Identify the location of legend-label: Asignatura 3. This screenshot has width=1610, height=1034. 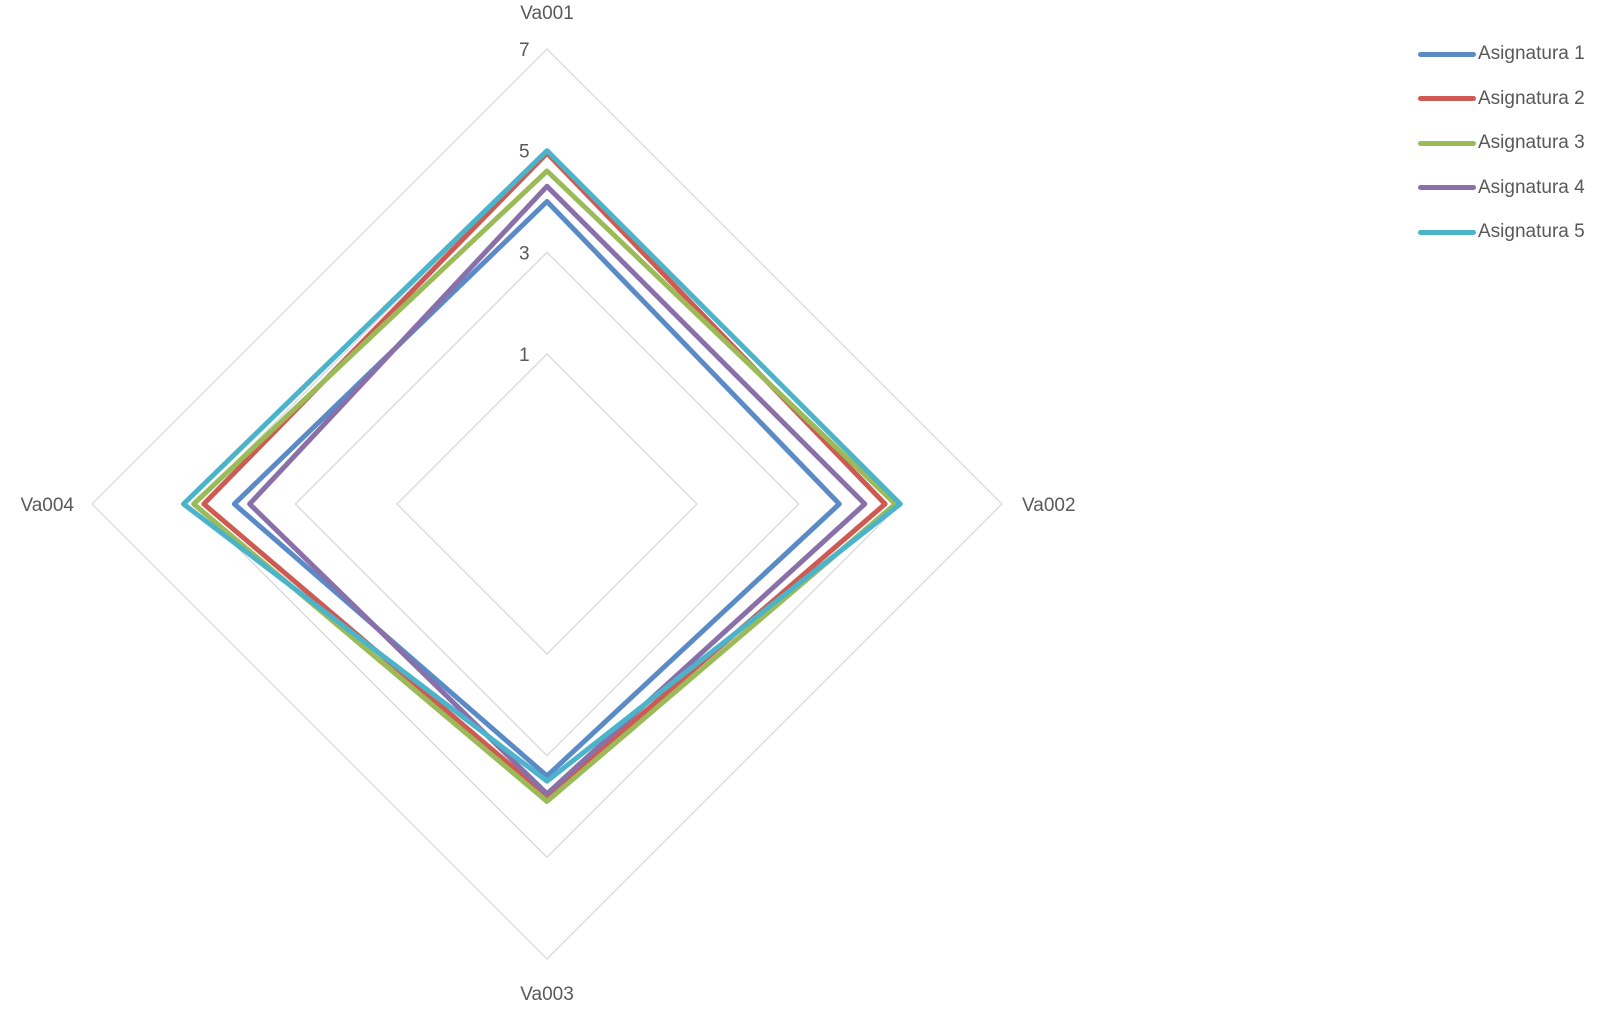
(1531, 143).